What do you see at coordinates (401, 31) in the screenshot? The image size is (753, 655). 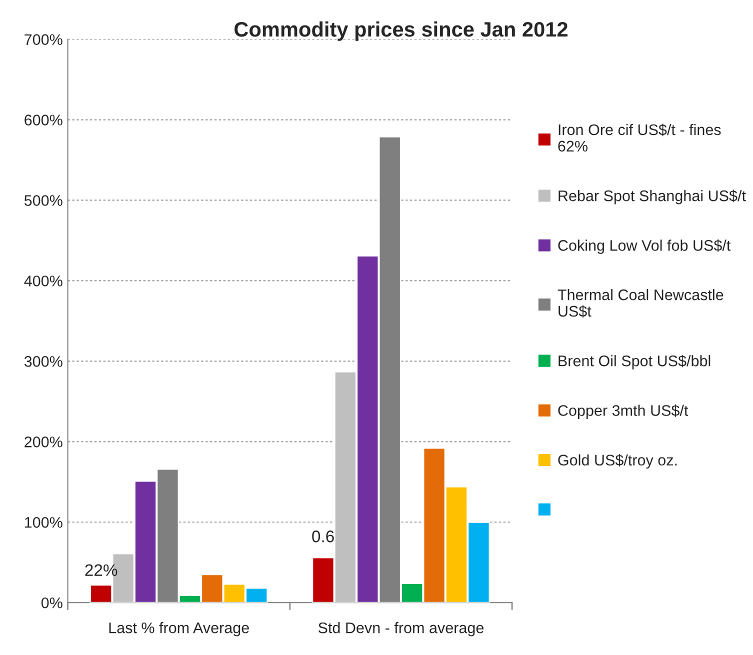 I see `chart-title: Commodity prices since Jan 2012` at bounding box center [401, 31].